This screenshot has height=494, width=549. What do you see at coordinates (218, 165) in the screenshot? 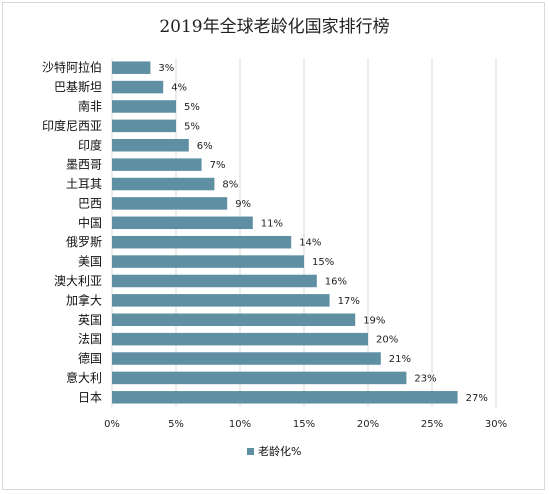
I see `data-label: 7%` at bounding box center [218, 165].